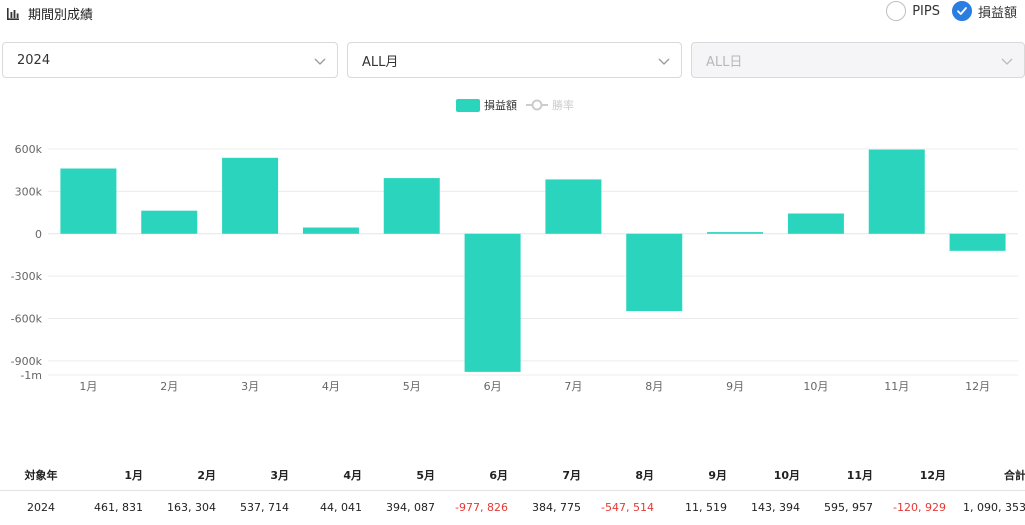 The width and height of the screenshot is (1025, 525). I want to click on page-title: 期間別成績, so click(61, 15).